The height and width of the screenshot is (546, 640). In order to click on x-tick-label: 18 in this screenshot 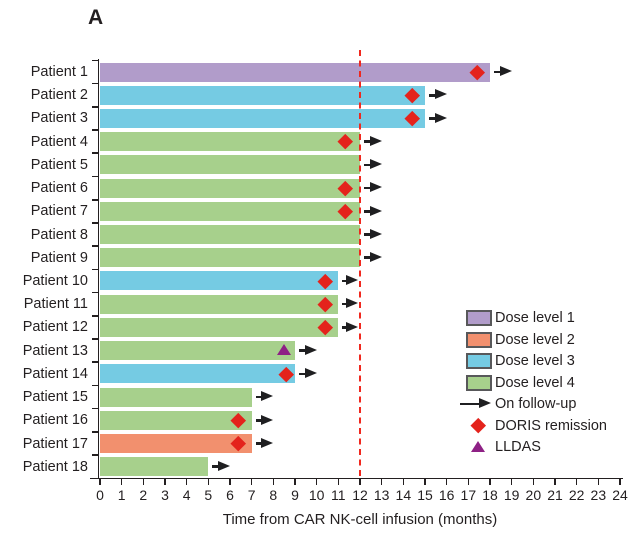, I will do `click(490, 495)`.